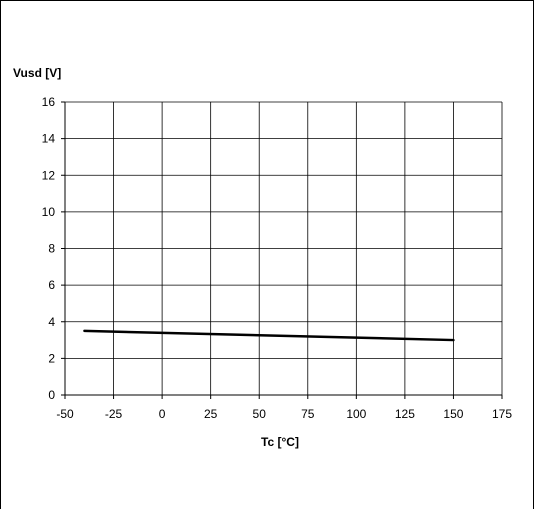 The height and width of the screenshot is (509, 537). What do you see at coordinates (280, 442) in the screenshot?
I see `x-axis-label: Tc [°C]` at bounding box center [280, 442].